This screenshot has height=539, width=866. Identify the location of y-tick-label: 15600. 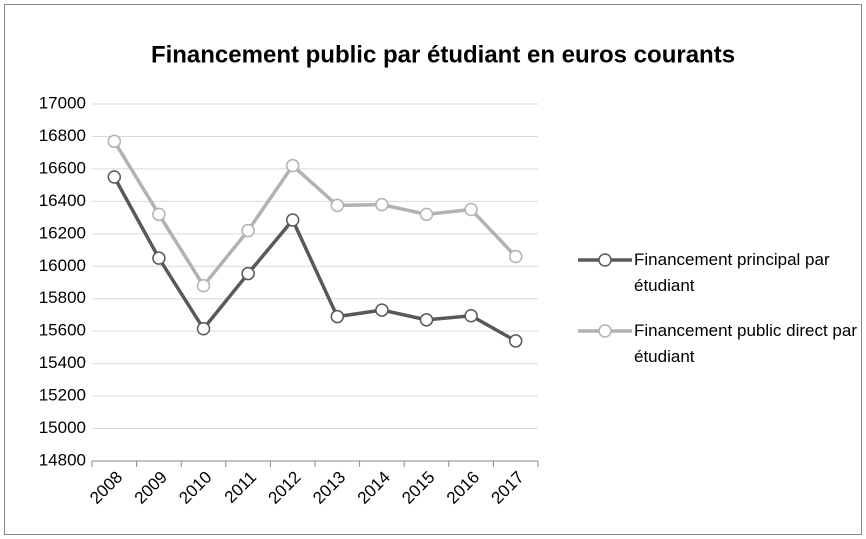
(62, 330).